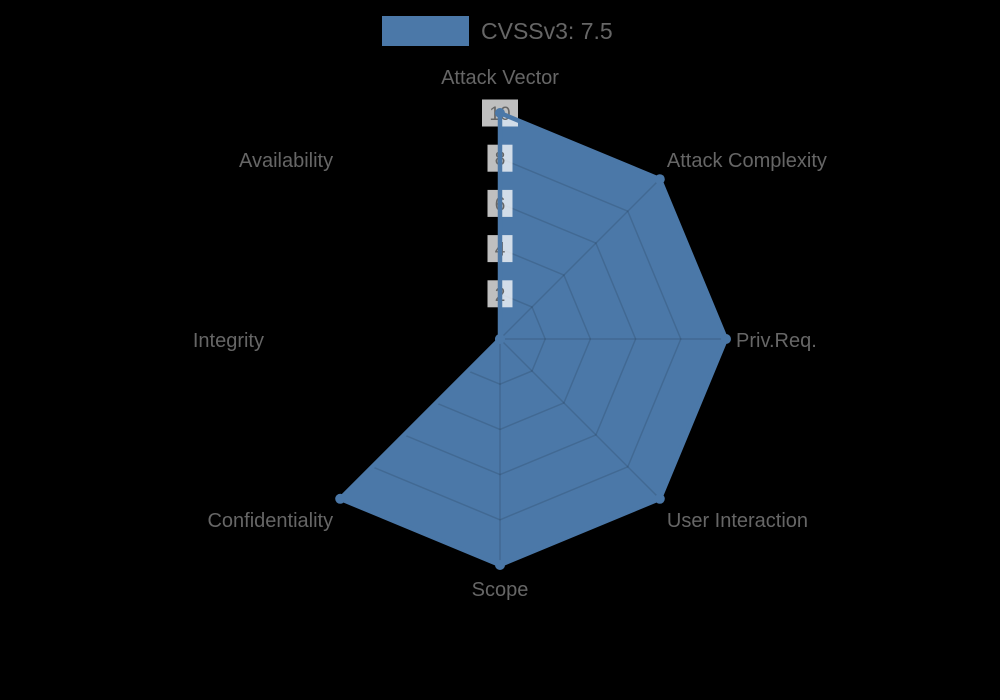 The image size is (1000, 700). I want to click on vertex-dot-attack-complexity, so click(659, 179).